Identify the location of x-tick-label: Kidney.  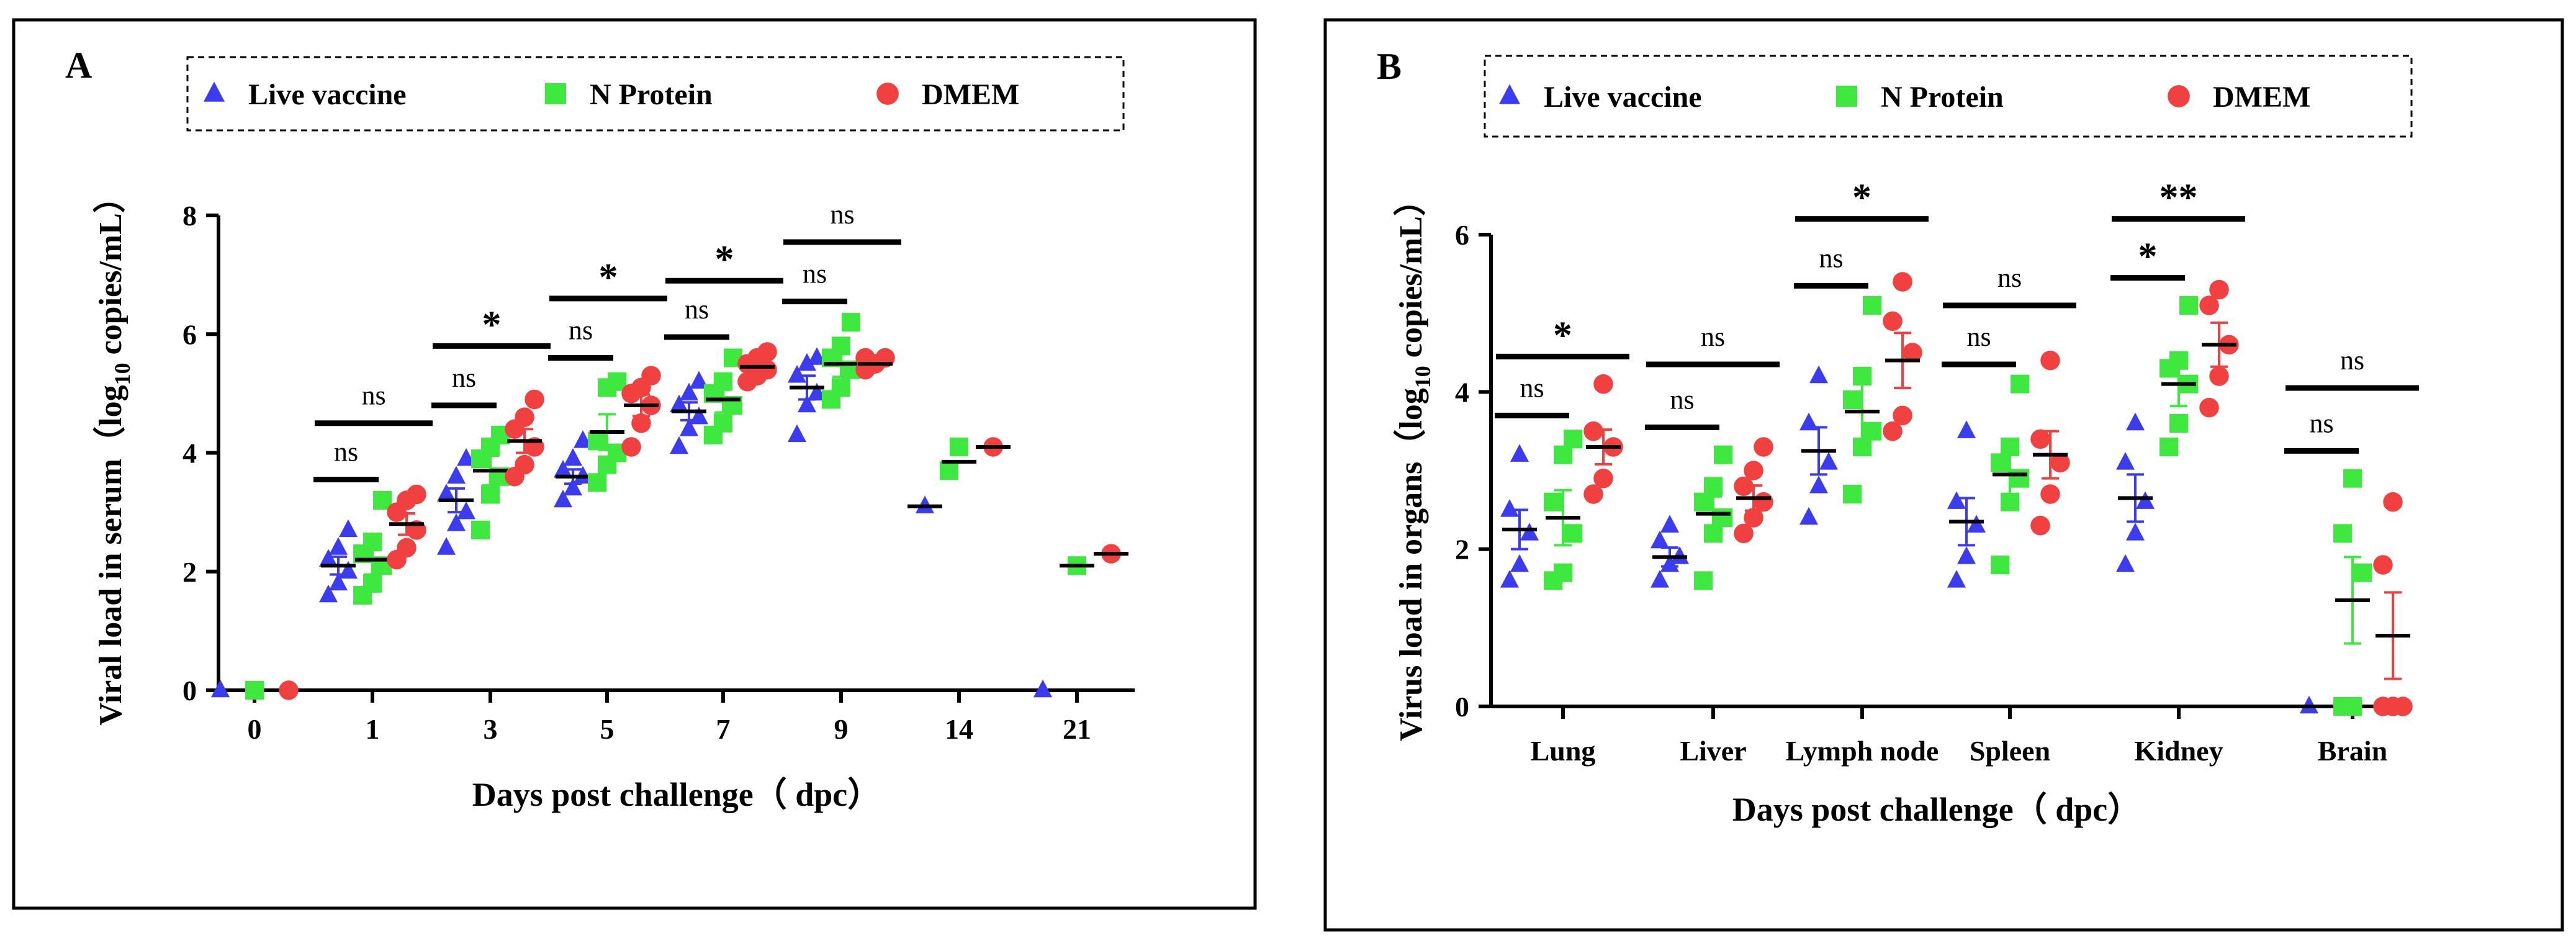
(2178, 751).